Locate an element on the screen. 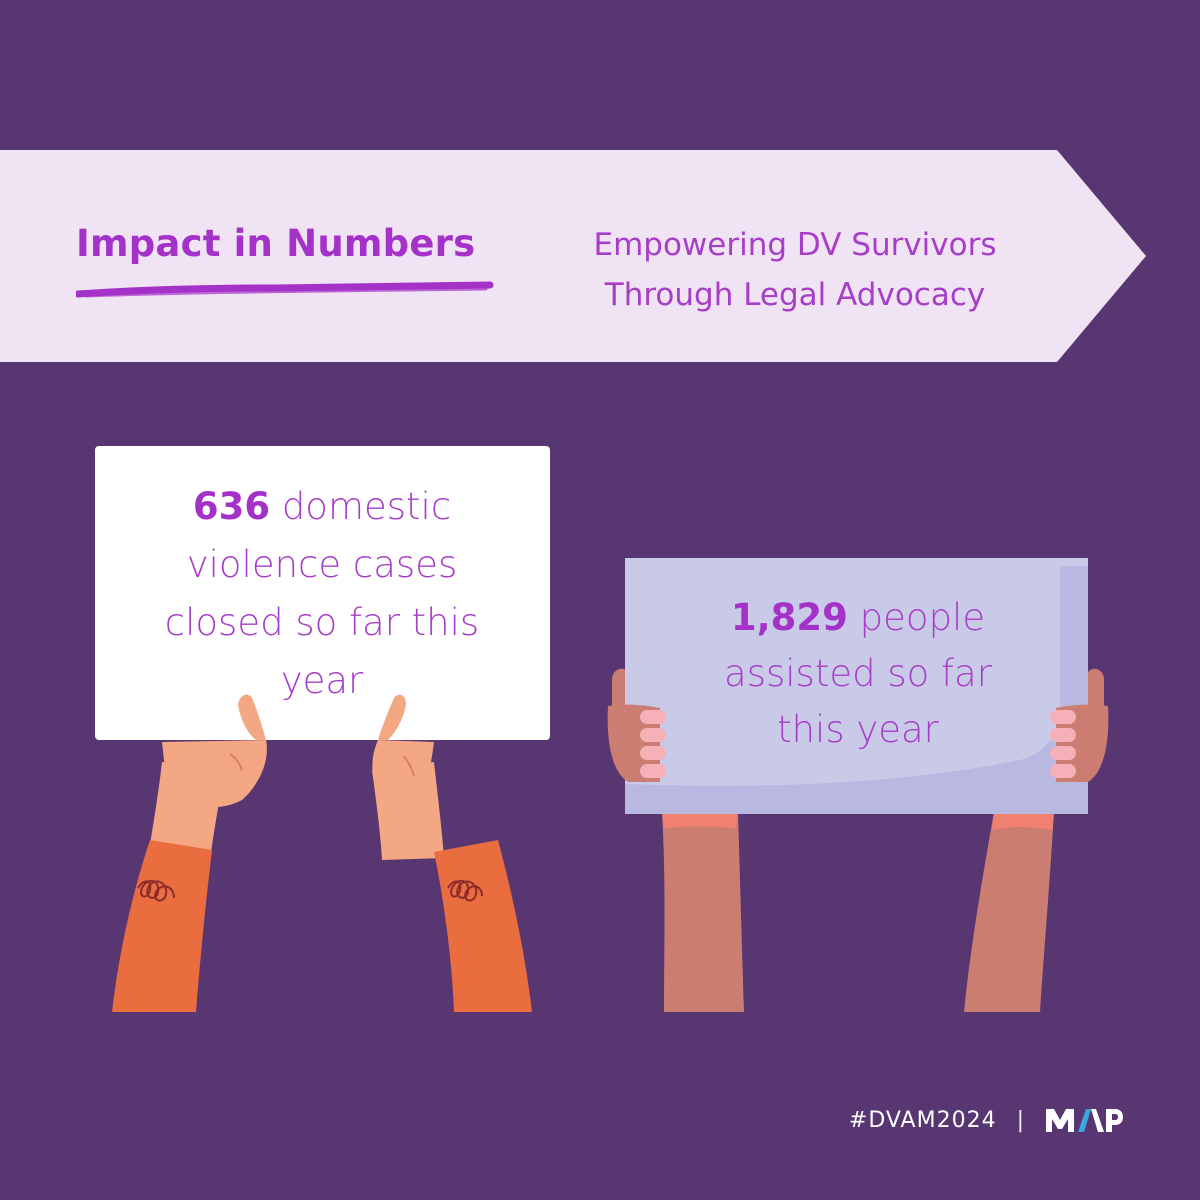 The height and width of the screenshot is (1200, 1200). sign-2-text-line2: assisted so far is located at coordinates (858, 673).